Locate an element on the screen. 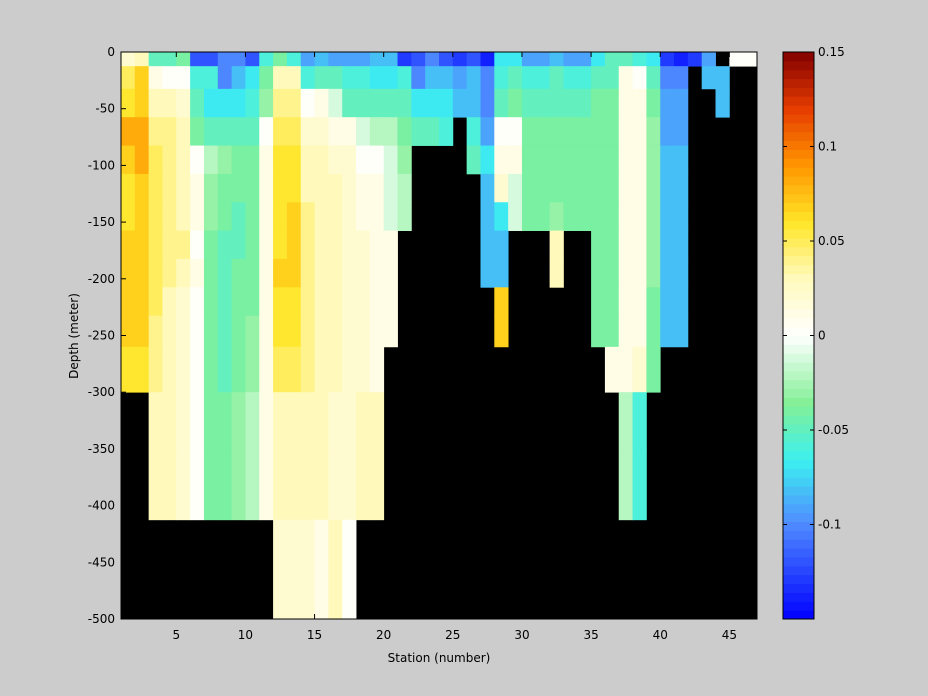 The image size is (928, 696). y-tick-label: -350 is located at coordinates (101, 449).